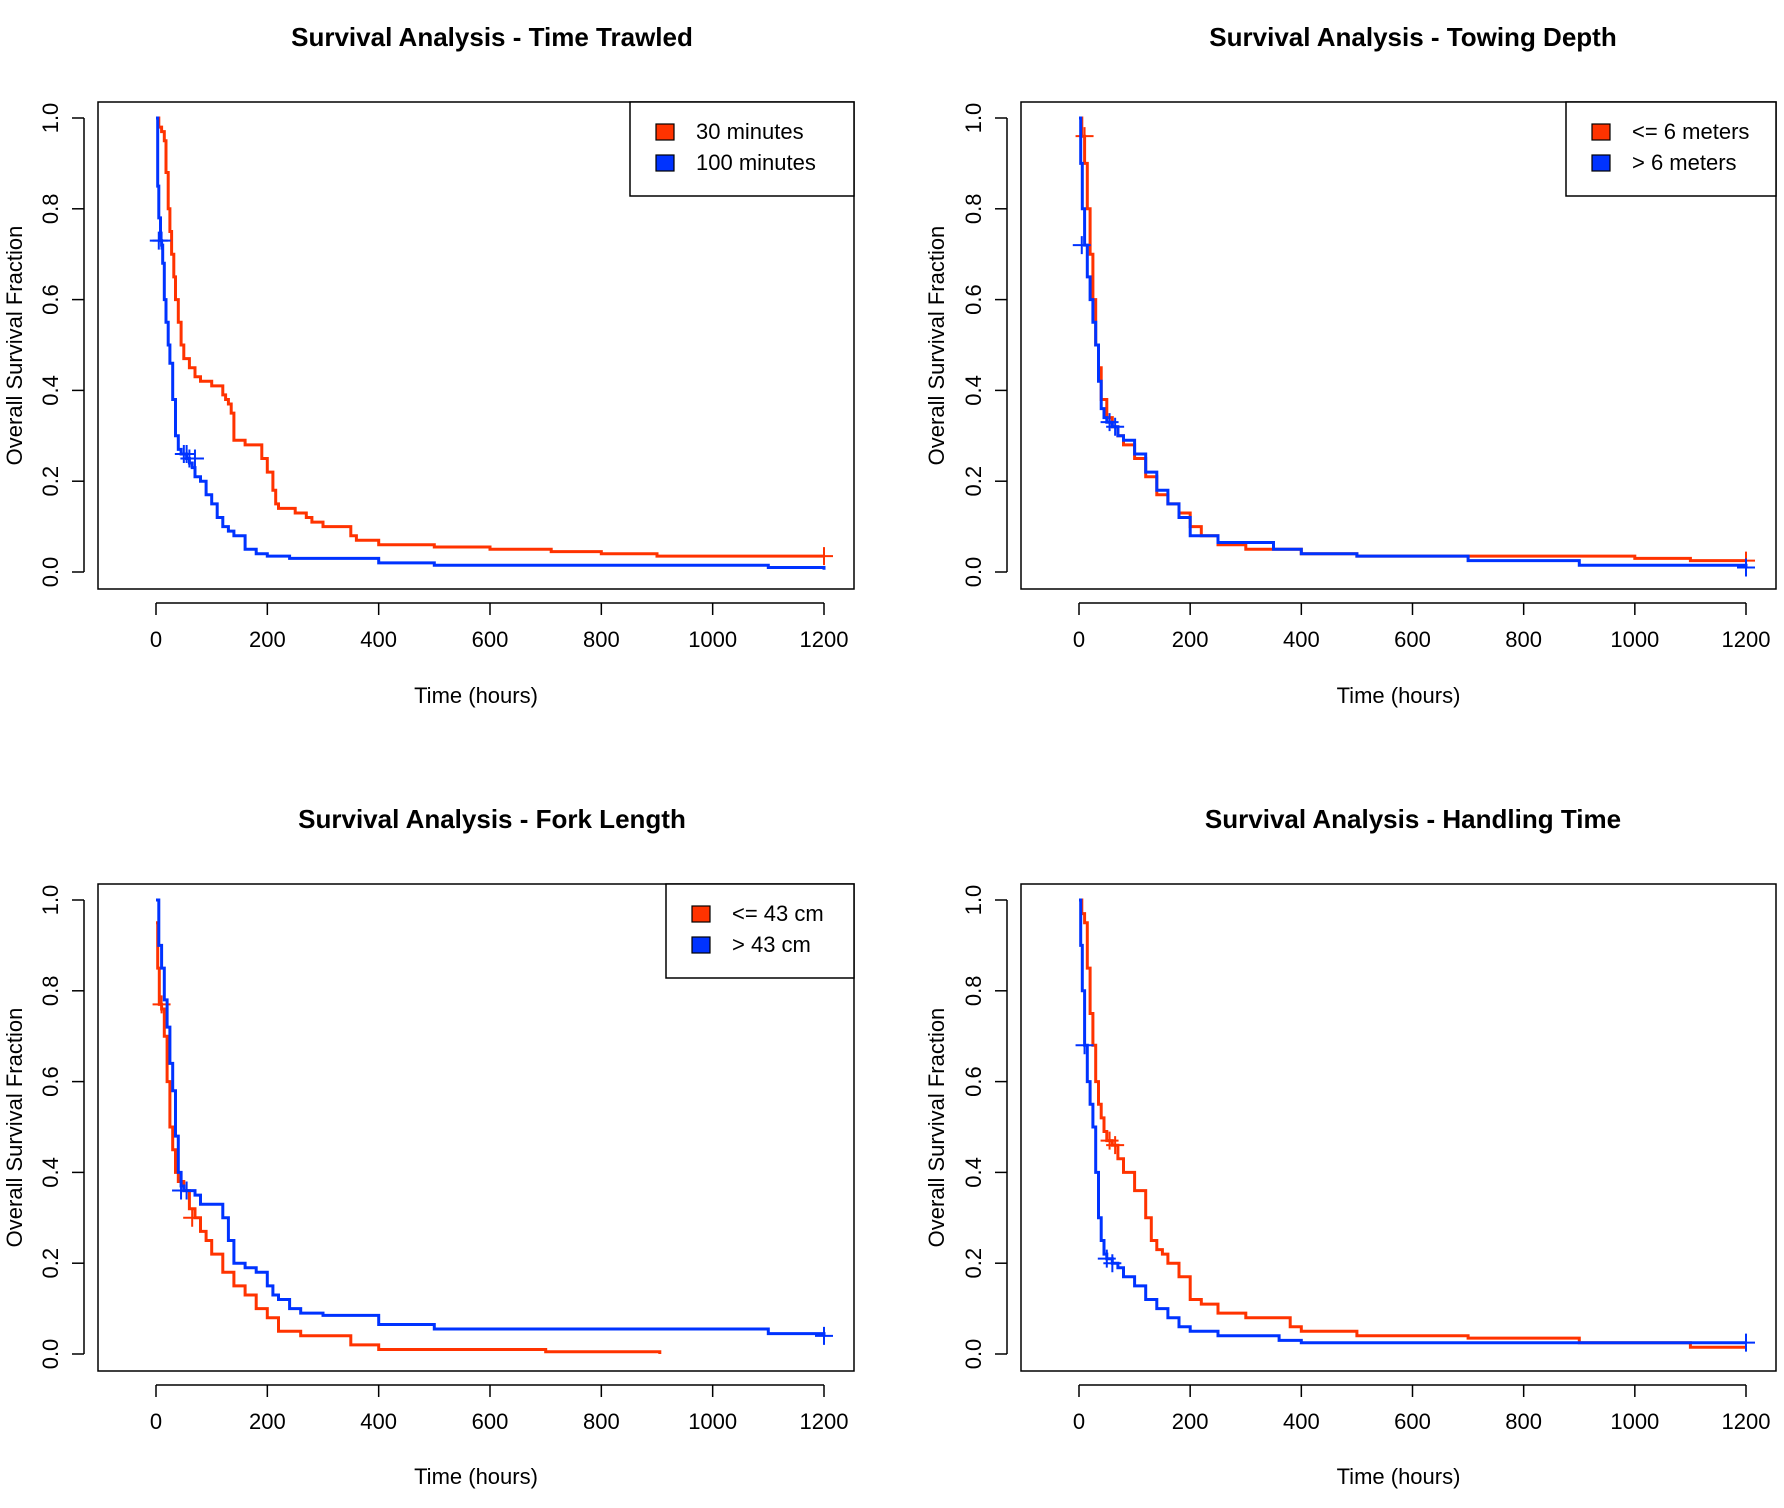 The width and height of the screenshot is (1784, 1508). I want to click on legend-label: <= 43 cm, so click(778, 913).